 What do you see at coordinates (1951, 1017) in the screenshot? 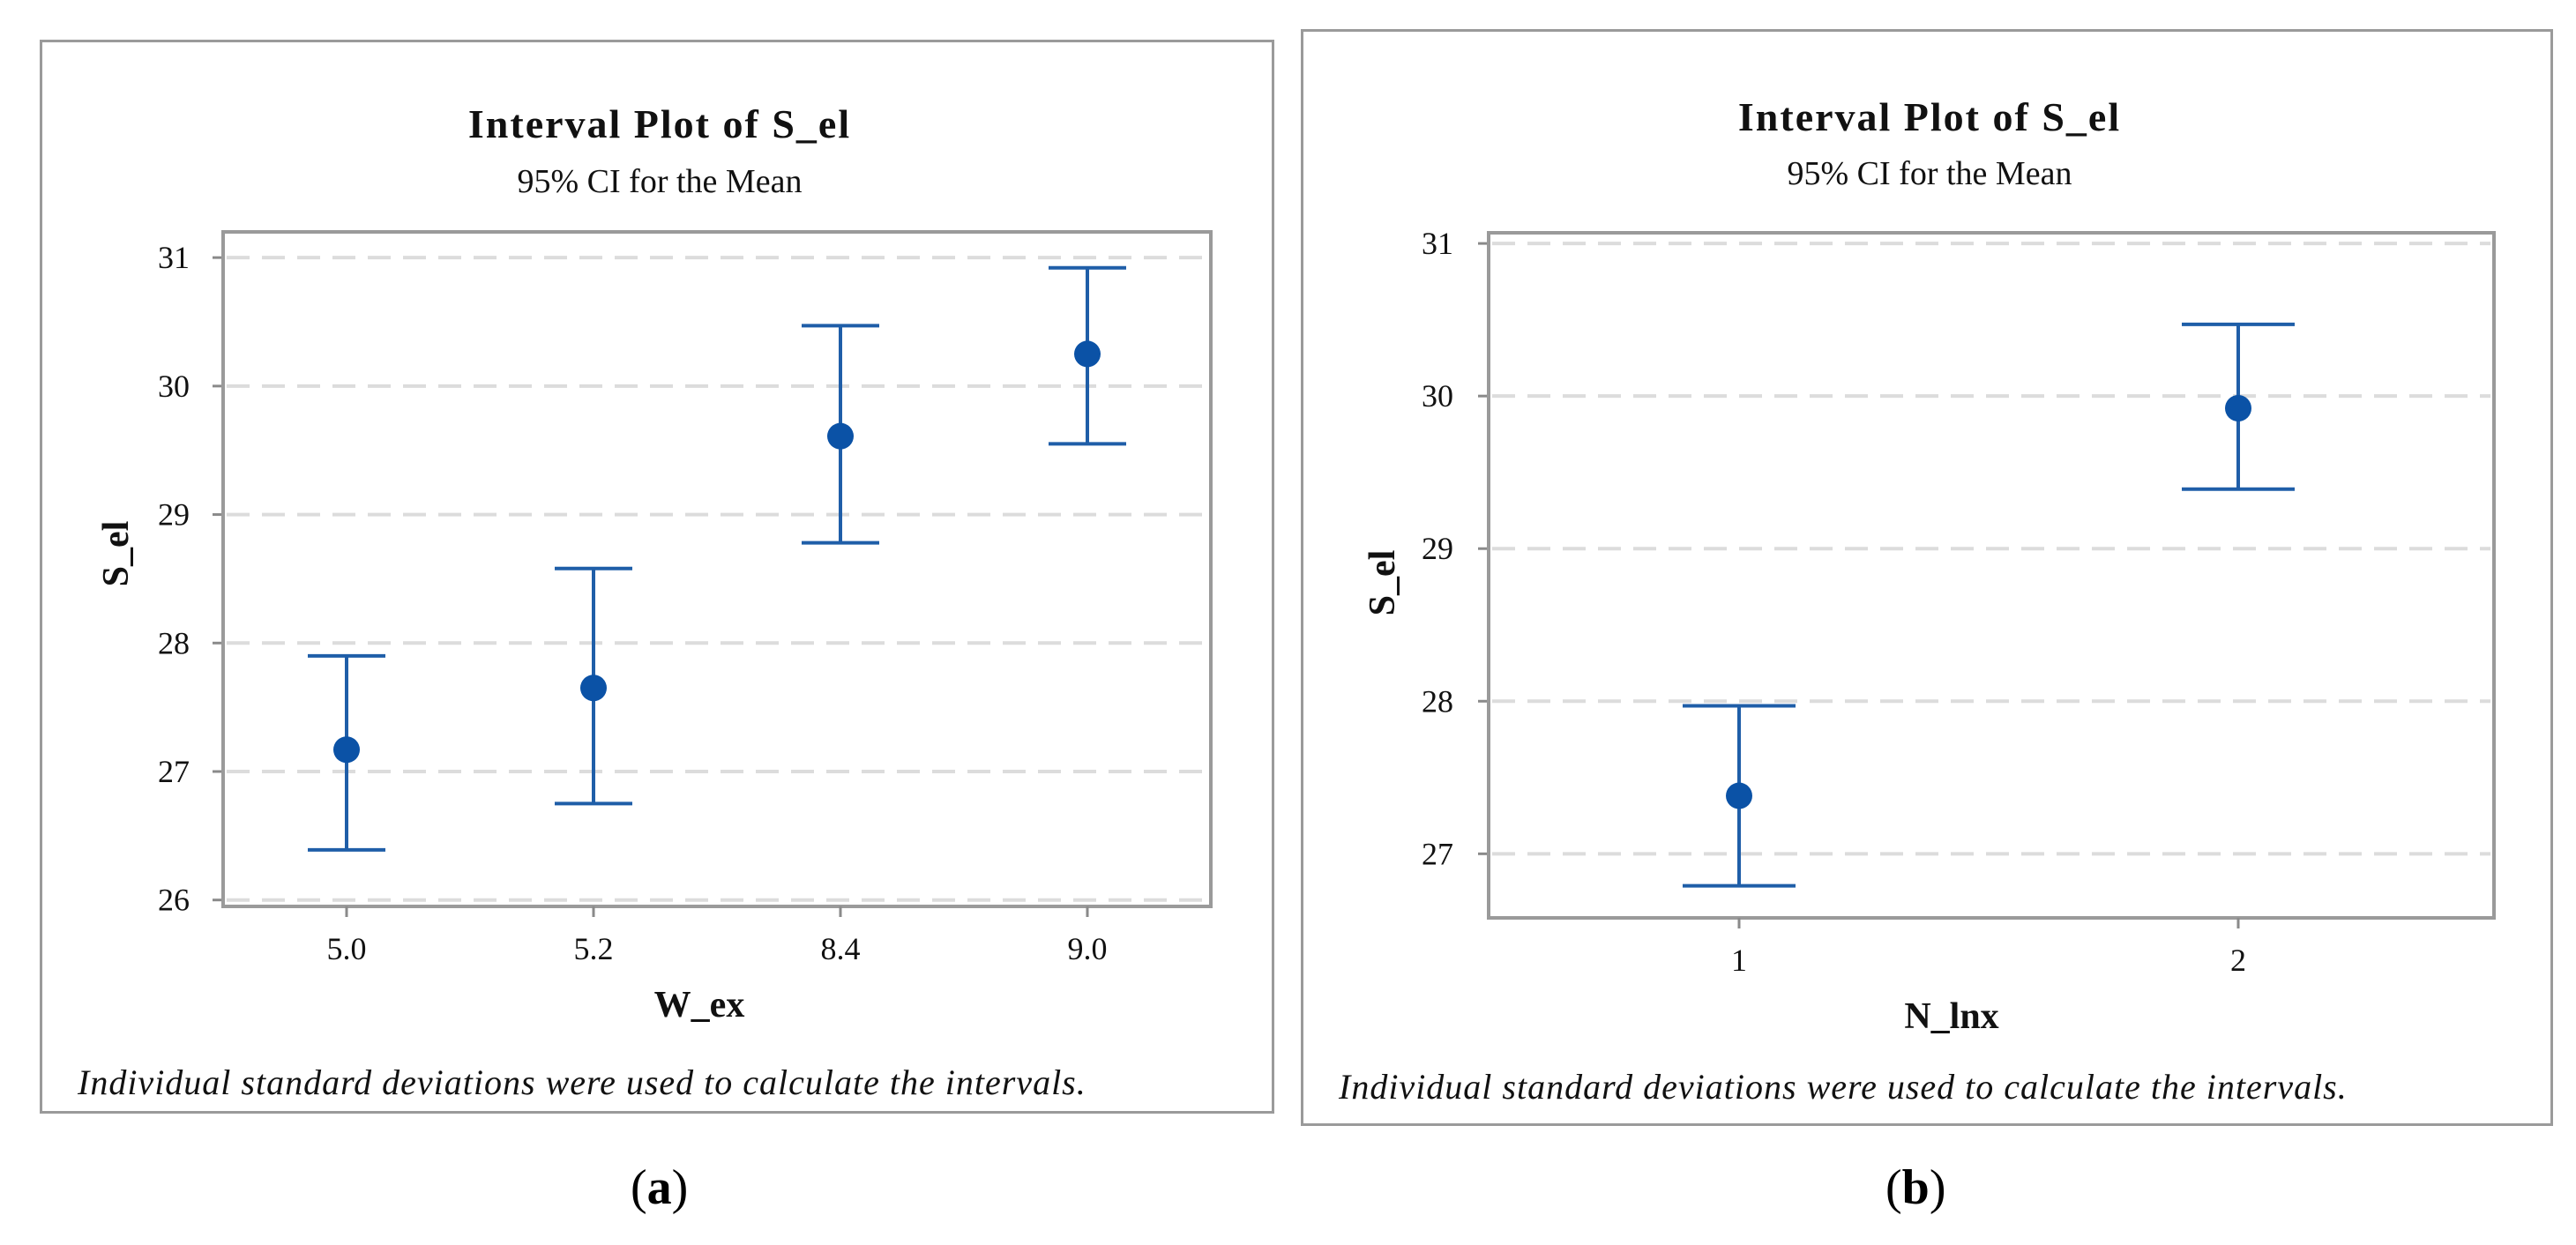
I see `x-axis-label: N_lnx` at bounding box center [1951, 1017].